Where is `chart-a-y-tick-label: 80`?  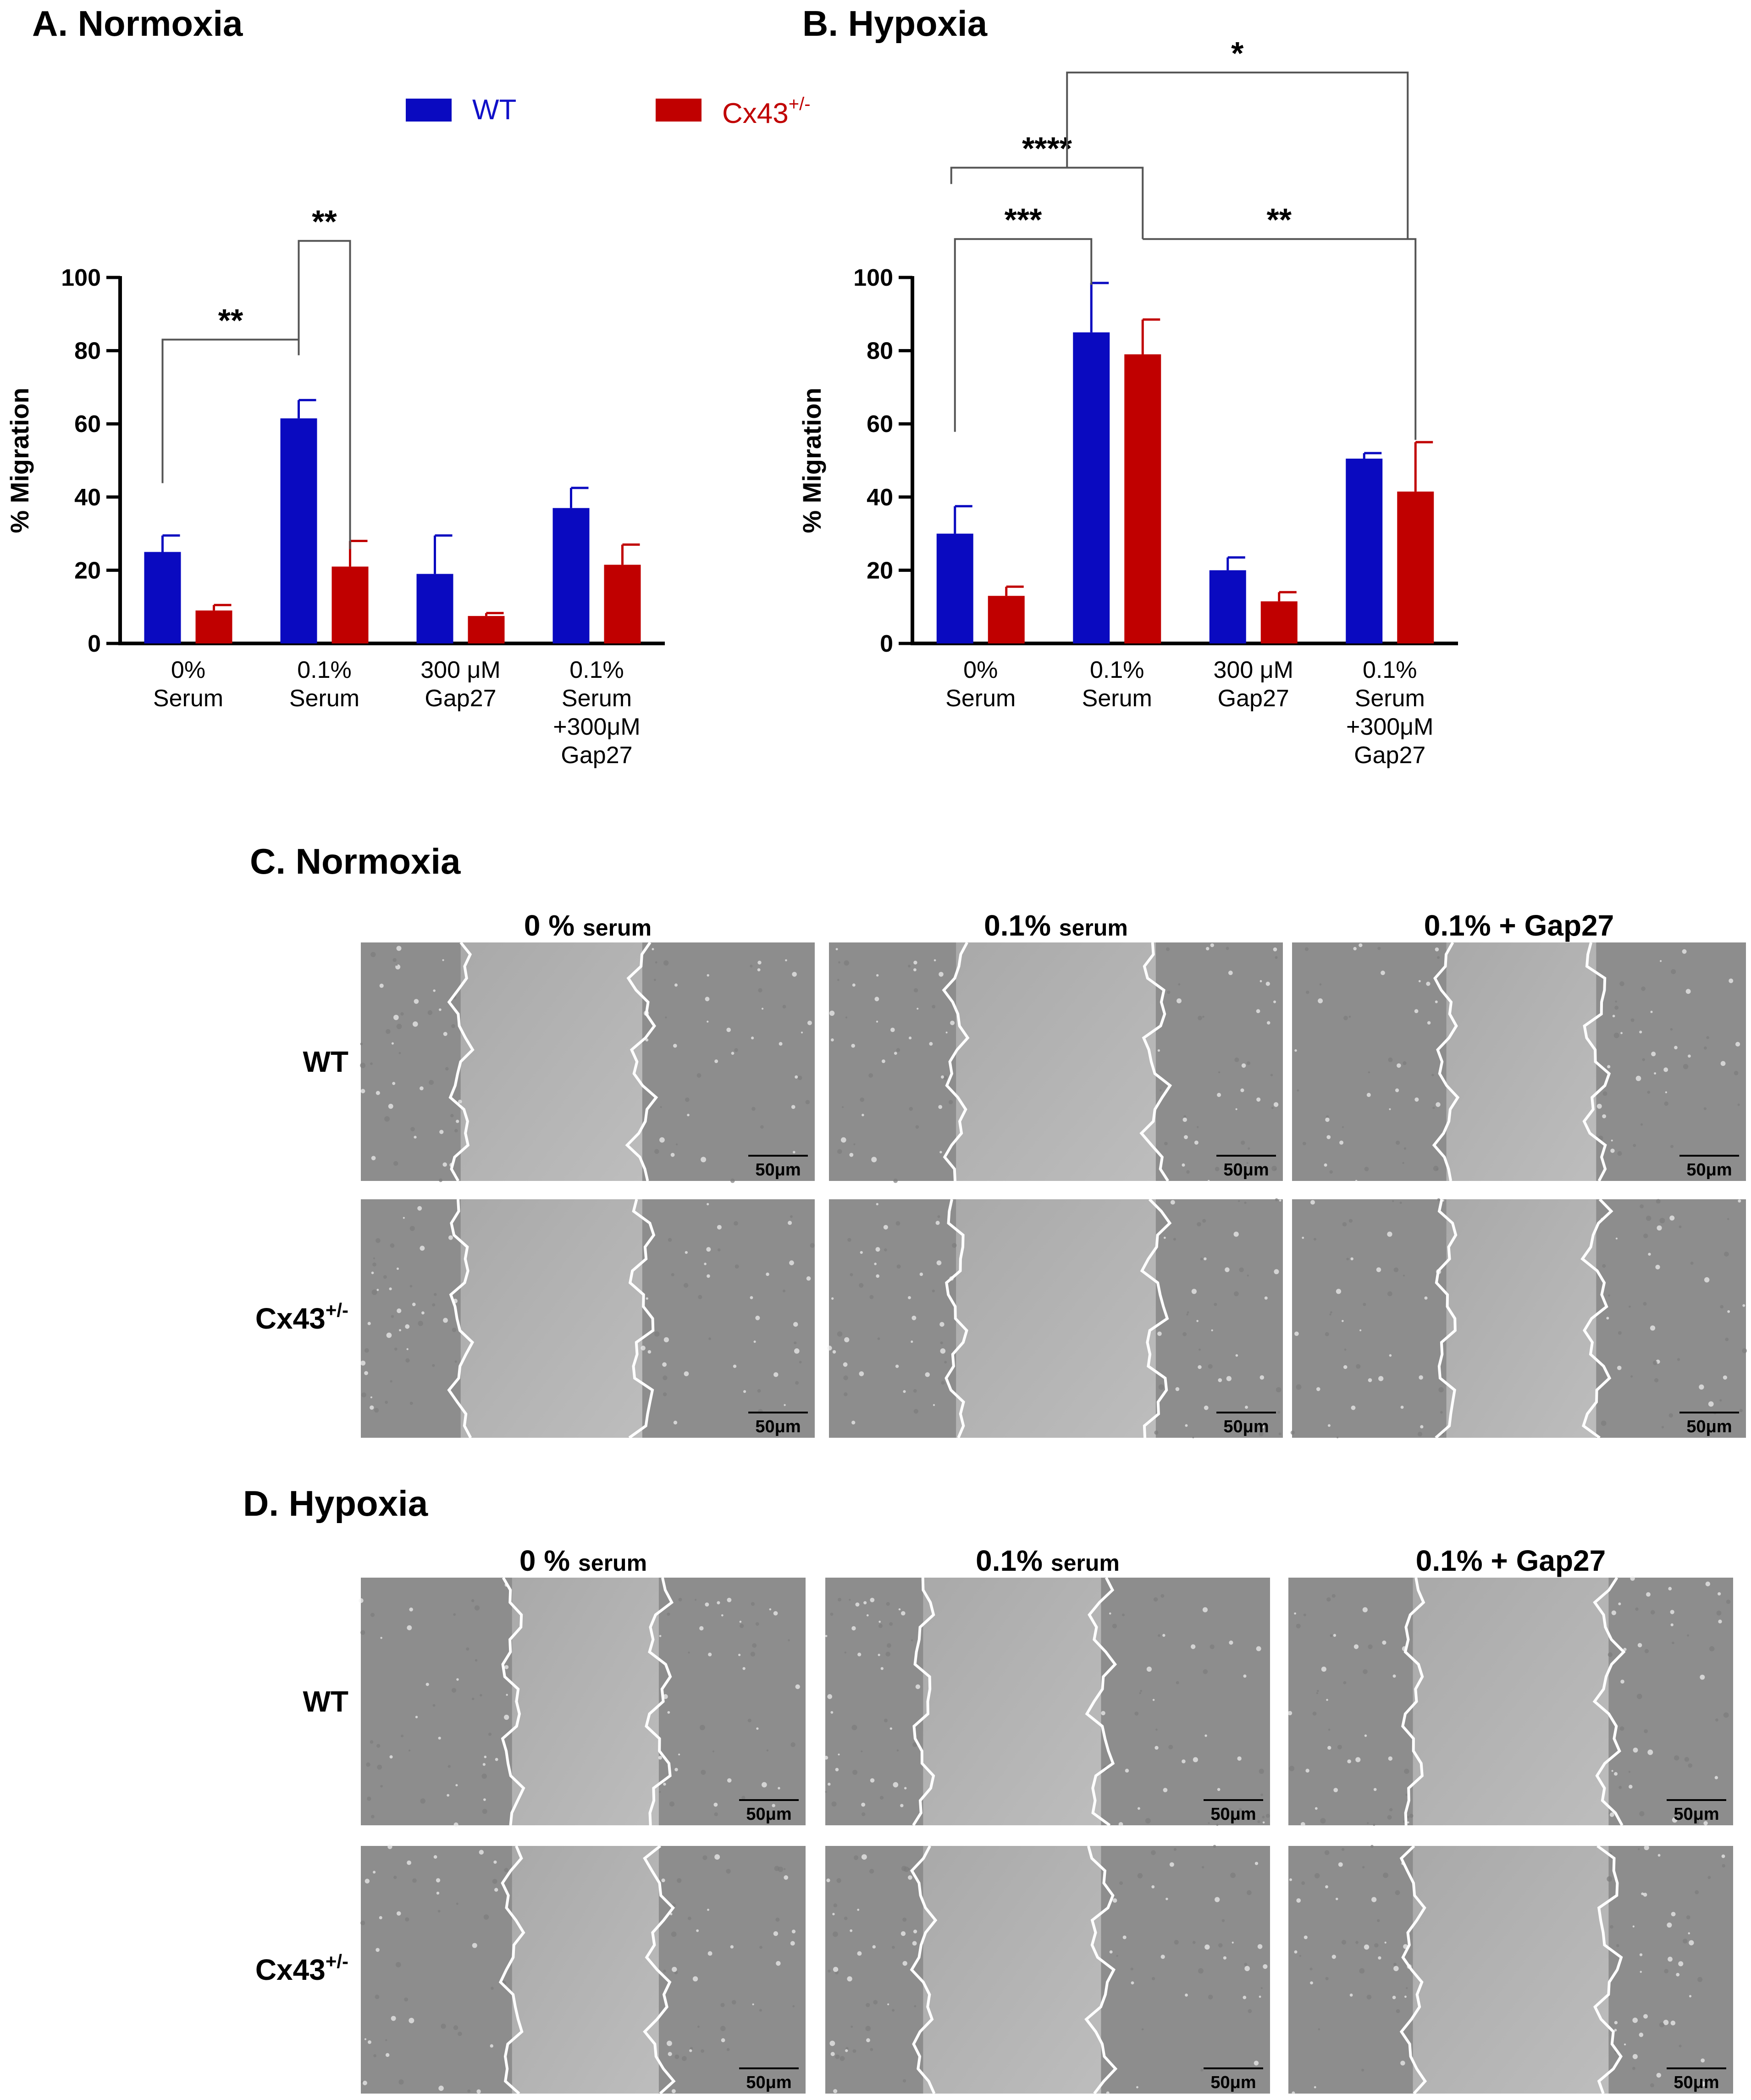 chart-a-y-tick-label: 80 is located at coordinates (87, 351).